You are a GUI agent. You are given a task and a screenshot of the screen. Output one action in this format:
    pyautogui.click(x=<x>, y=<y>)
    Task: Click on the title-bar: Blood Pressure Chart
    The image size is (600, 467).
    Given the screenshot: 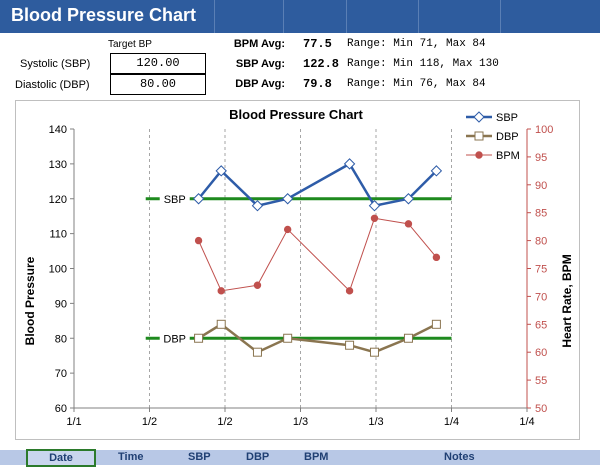 What is the action you would take?
    pyautogui.click(x=300, y=16)
    